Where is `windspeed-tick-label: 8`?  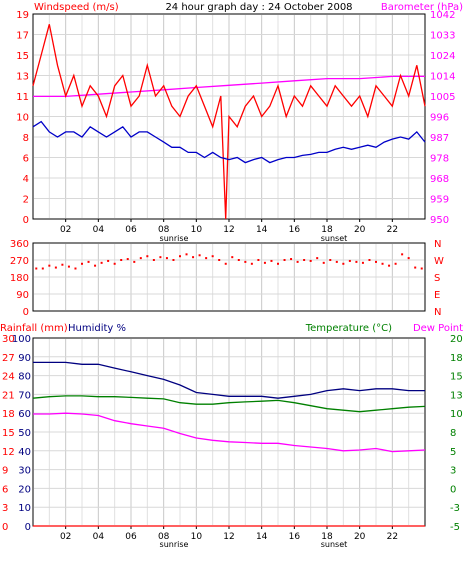
windspeed-tick-label: 8 is located at coordinates (26, 138).